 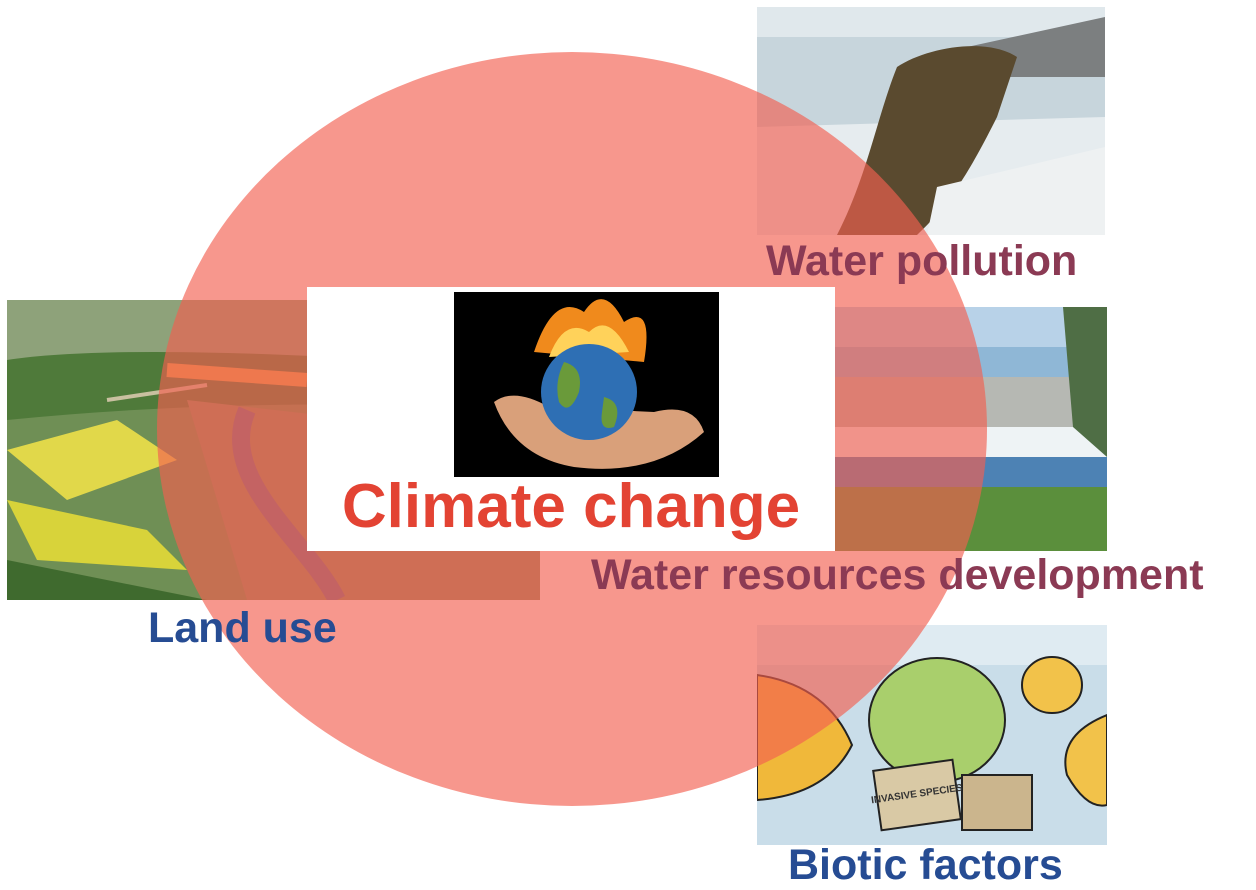 What do you see at coordinates (925, 865) in the screenshot?
I see `biotic-factors-label: Biotic factors` at bounding box center [925, 865].